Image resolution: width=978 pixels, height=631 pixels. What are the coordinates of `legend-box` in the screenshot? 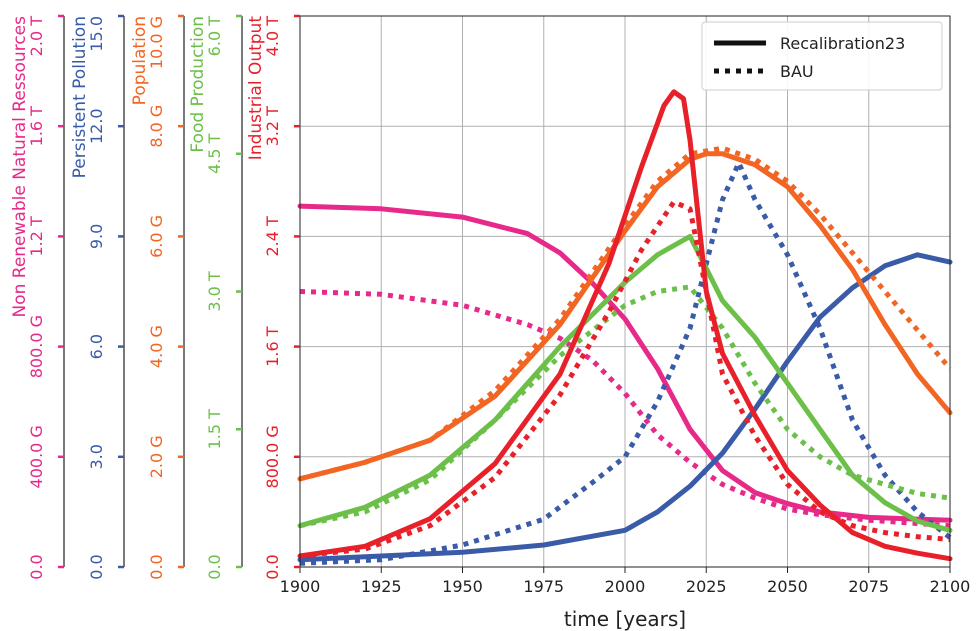 It's located at (822, 56).